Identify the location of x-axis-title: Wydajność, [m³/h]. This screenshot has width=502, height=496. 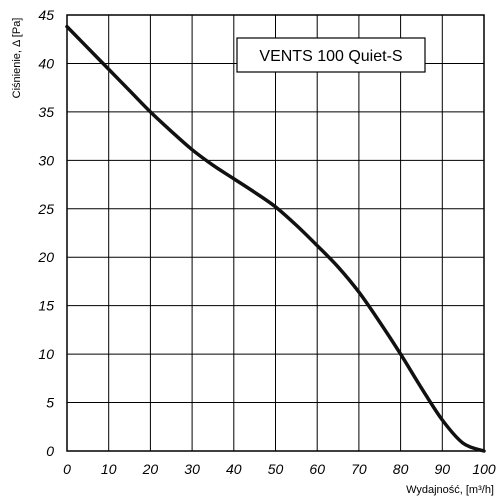
(450, 490).